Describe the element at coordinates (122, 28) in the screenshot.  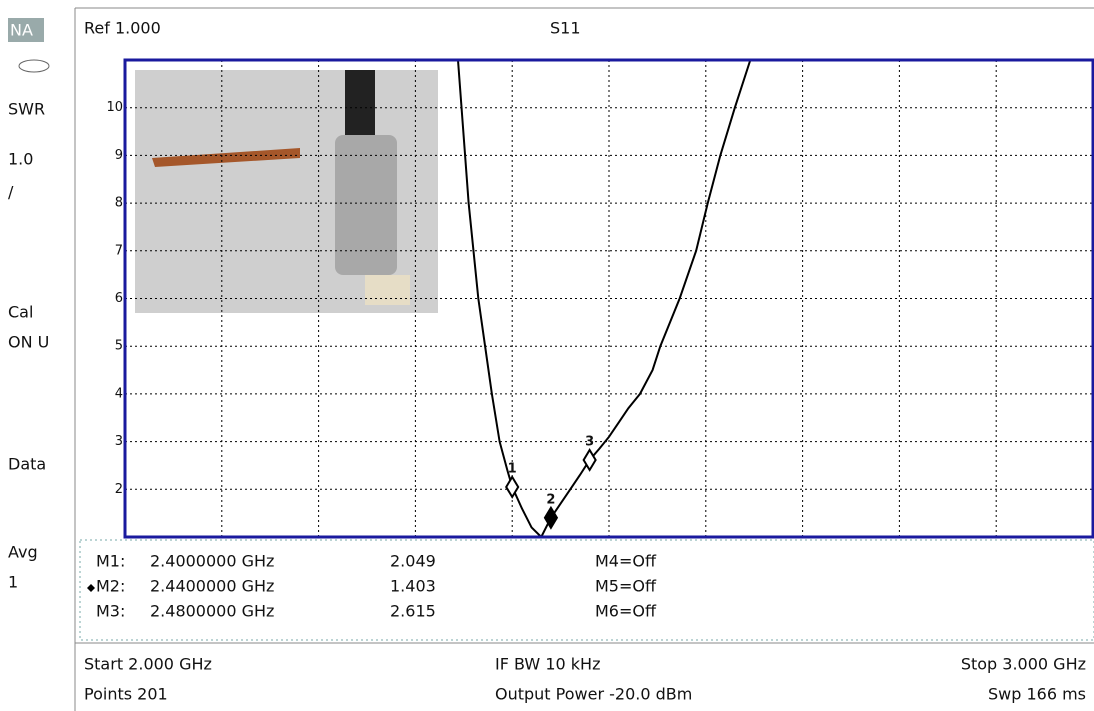
I see `ref-label: Ref 1.000` at that location.